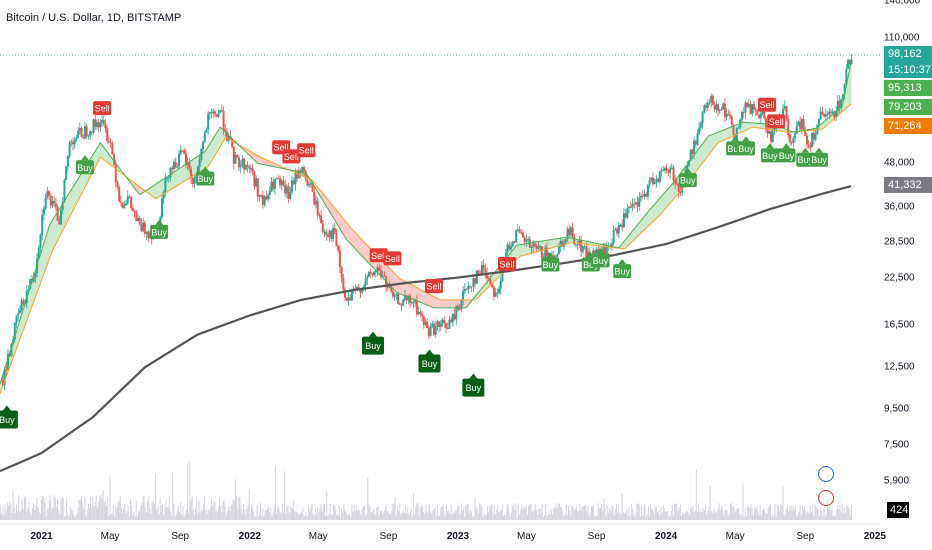  What do you see at coordinates (94, 18) in the screenshot?
I see `symbol-title: Bitcoin / U.S. Dollar, 1D, BITSTAMP` at bounding box center [94, 18].